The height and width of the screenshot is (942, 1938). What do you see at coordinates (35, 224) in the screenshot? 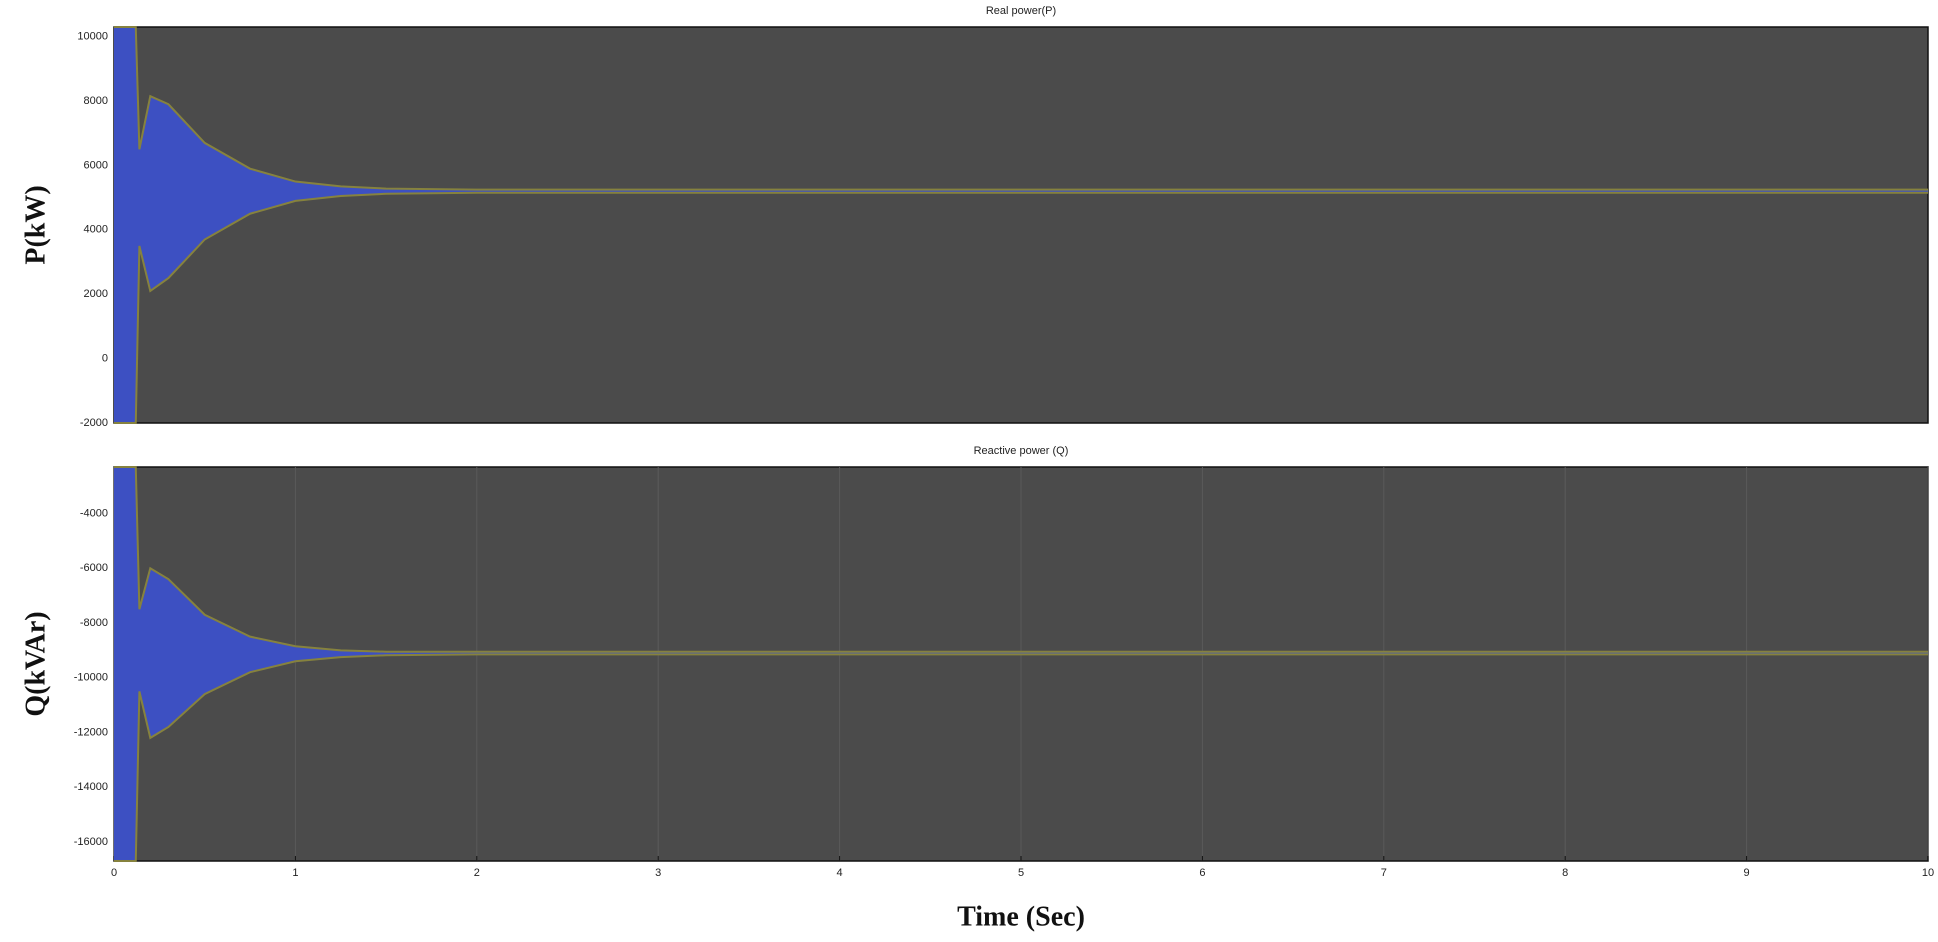
I see `y-axis-label: P(kW)` at bounding box center [35, 224].